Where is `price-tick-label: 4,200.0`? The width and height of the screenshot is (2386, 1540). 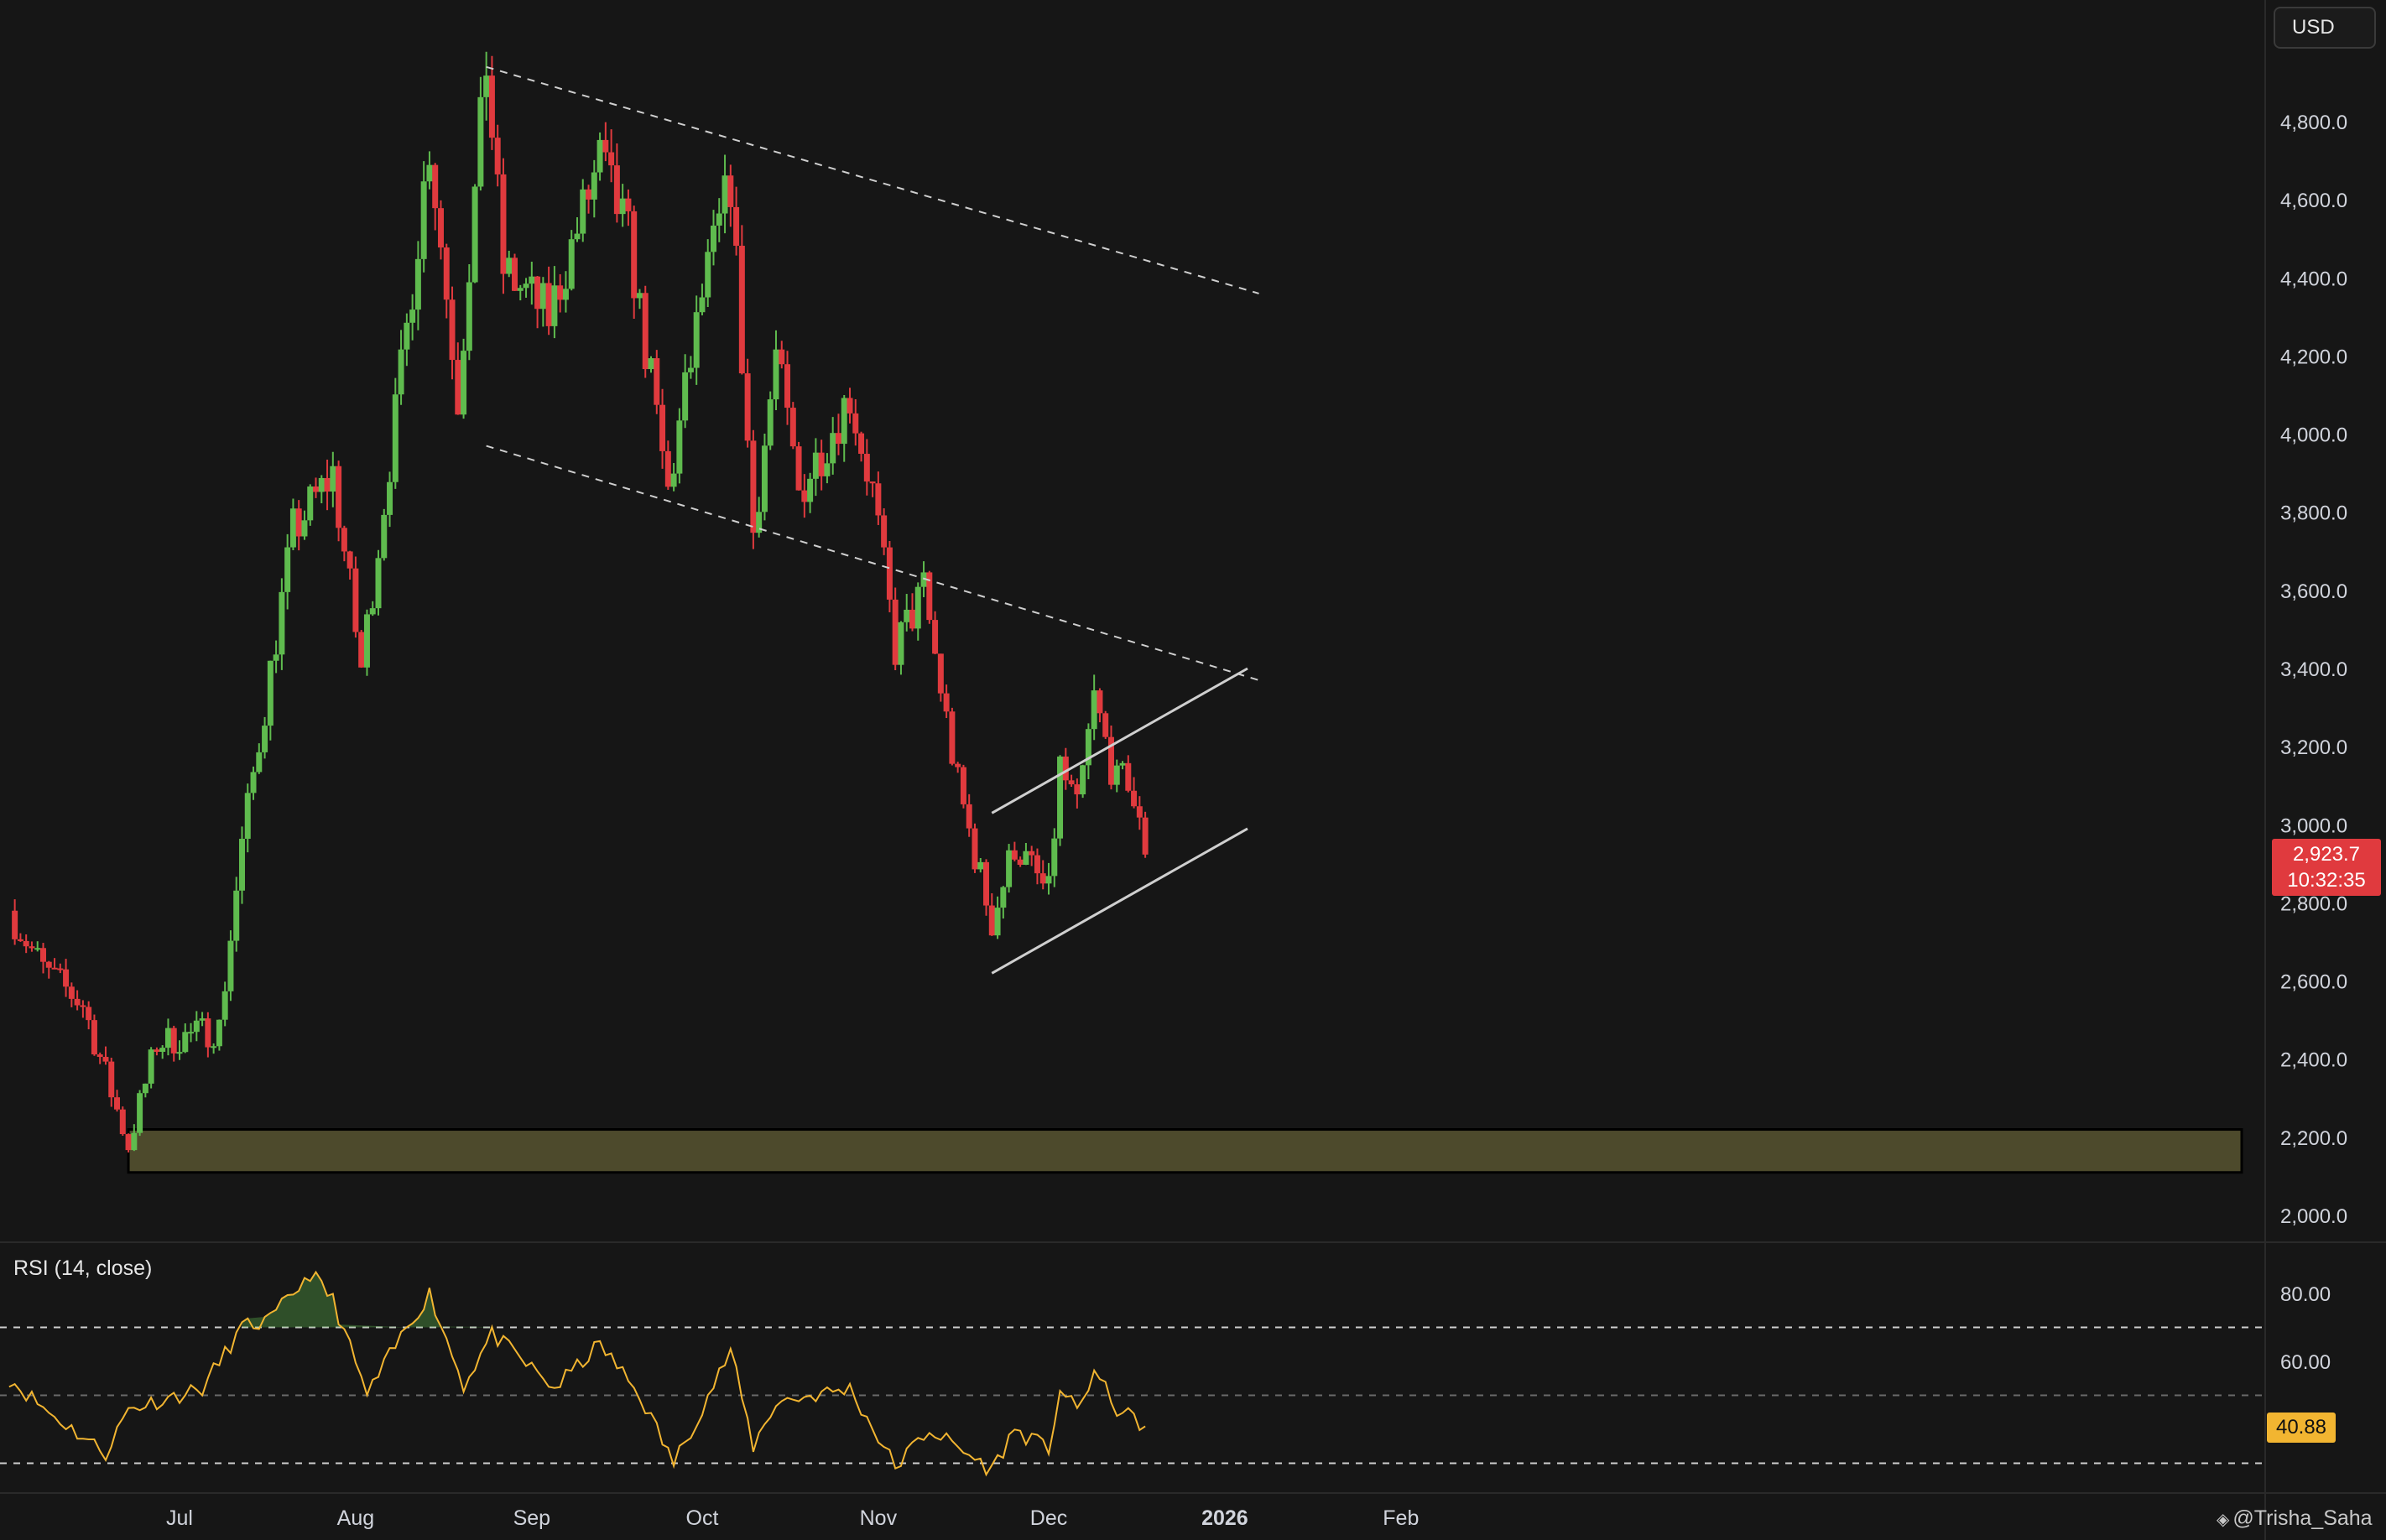
price-tick-label: 4,200.0 is located at coordinates (2313, 357).